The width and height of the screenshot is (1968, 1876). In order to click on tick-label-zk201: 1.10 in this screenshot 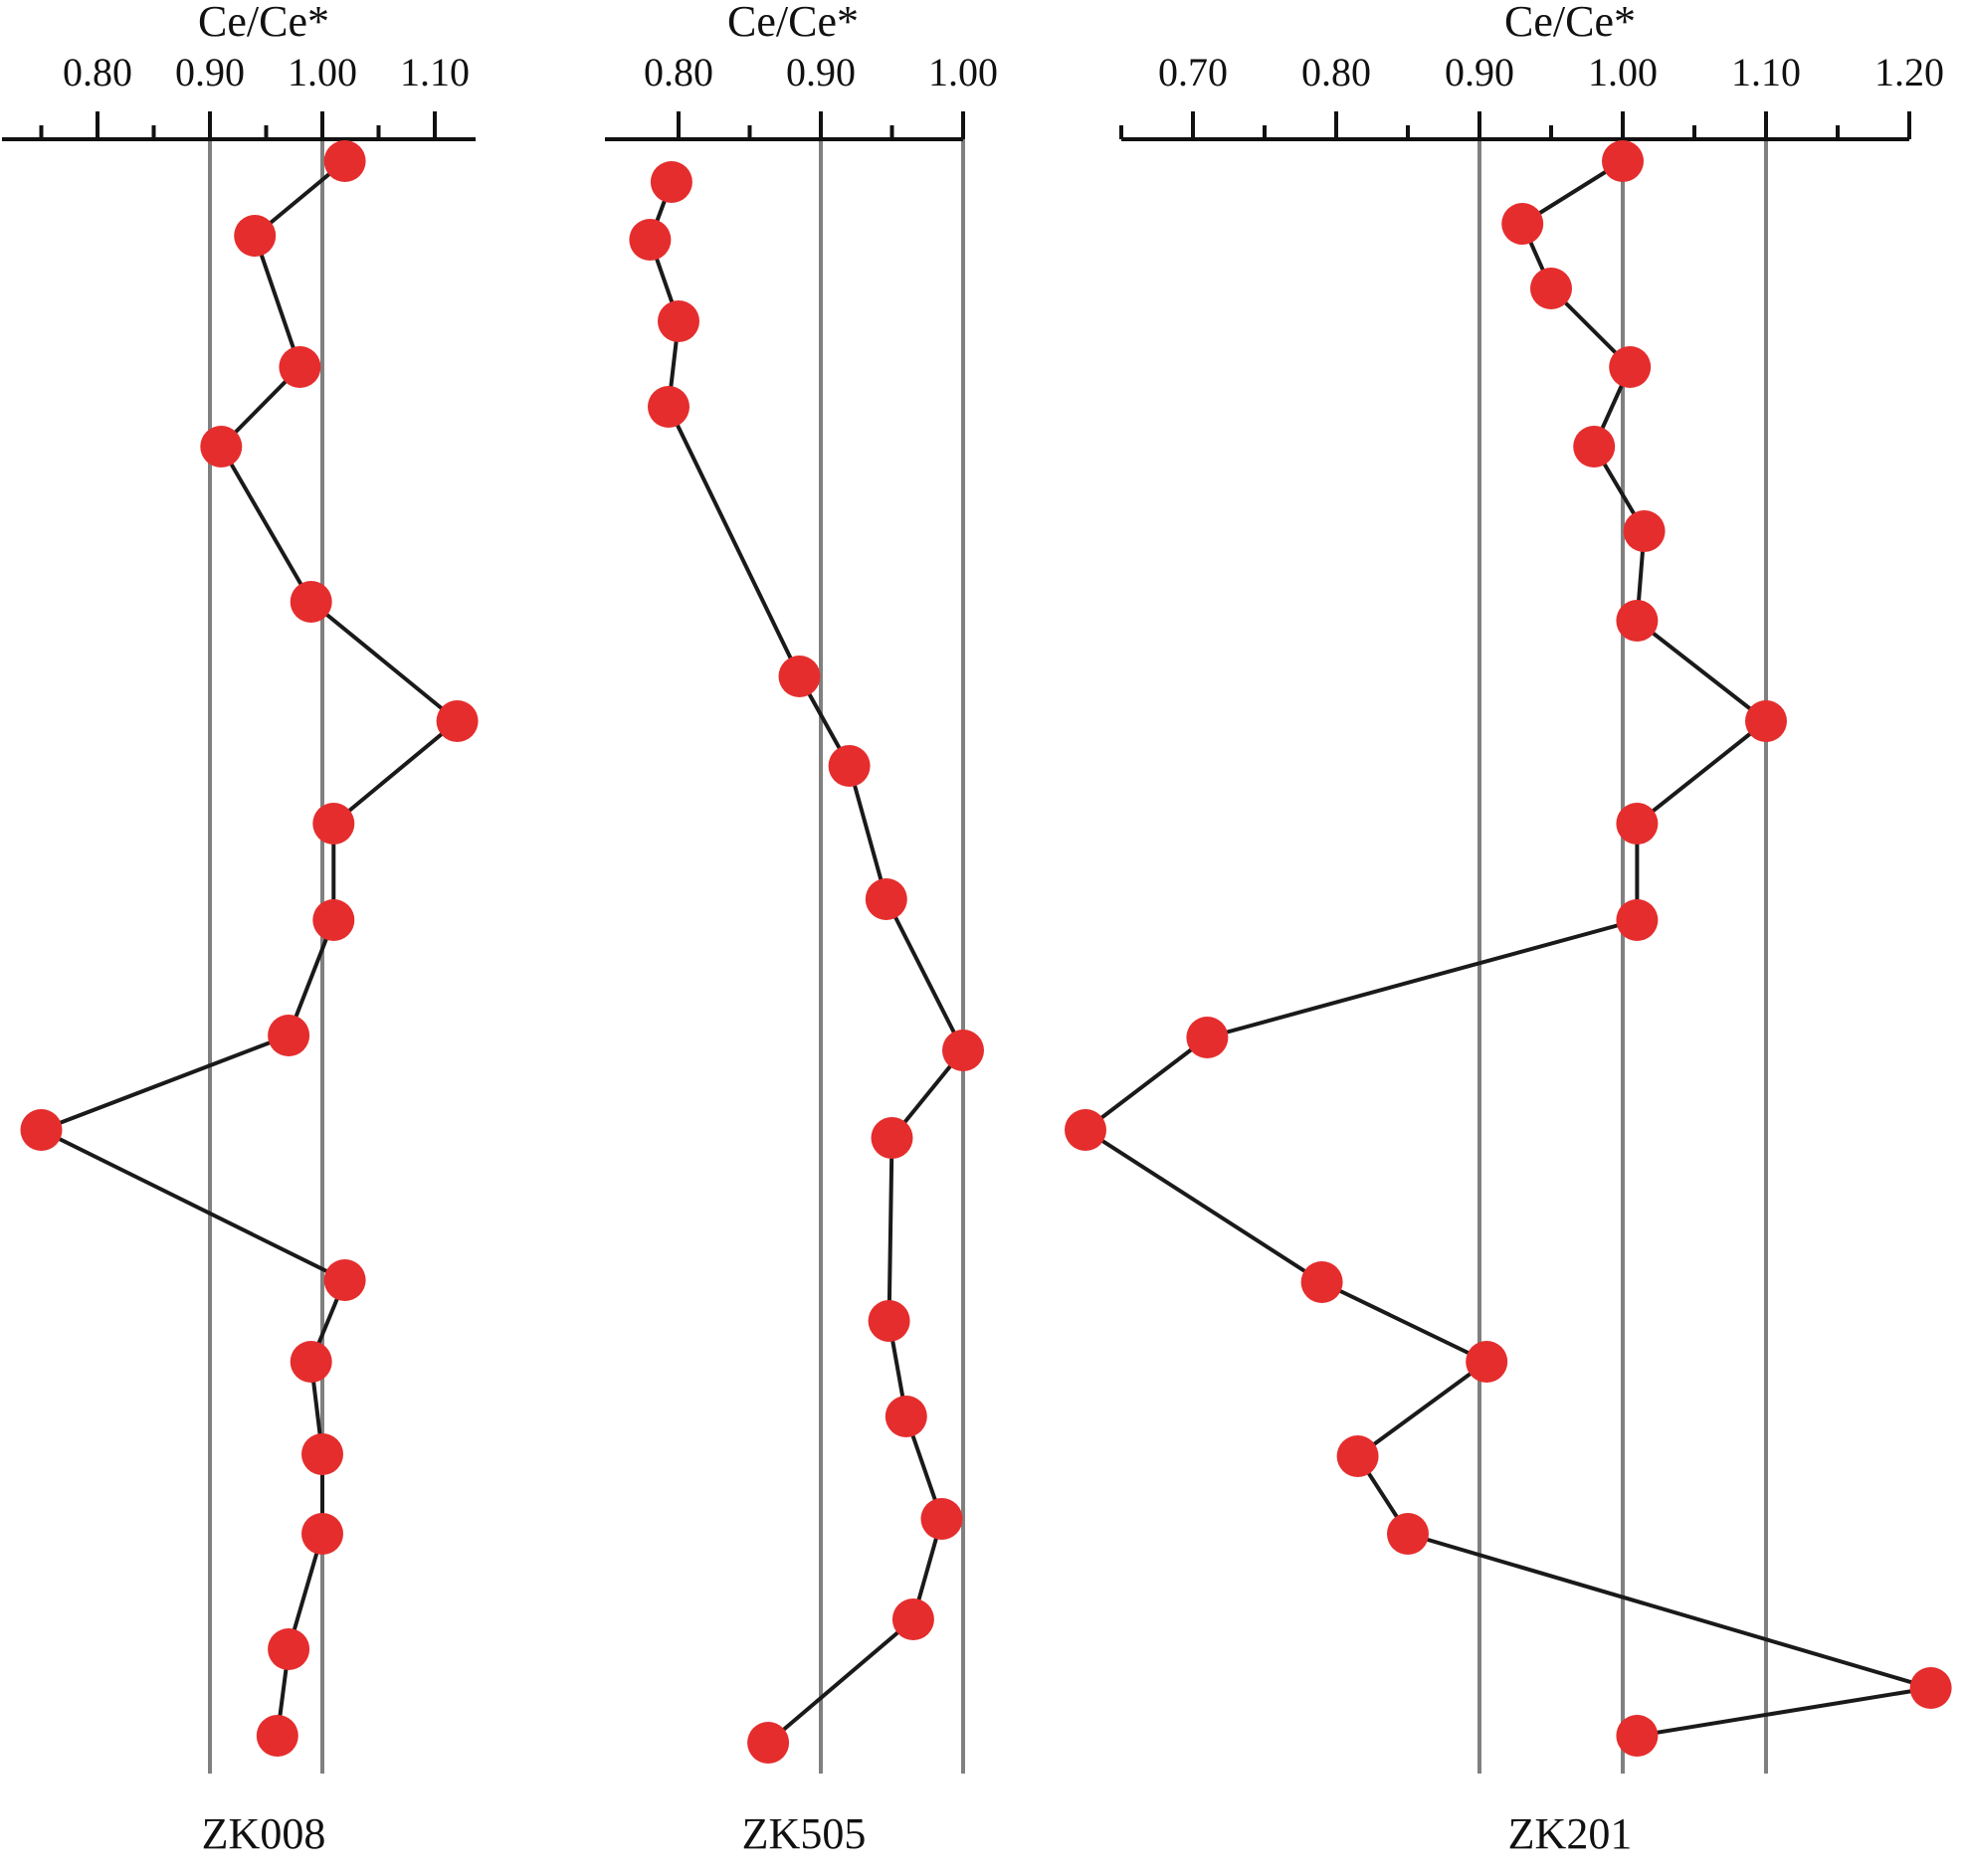, I will do `click(1766, 72)`.